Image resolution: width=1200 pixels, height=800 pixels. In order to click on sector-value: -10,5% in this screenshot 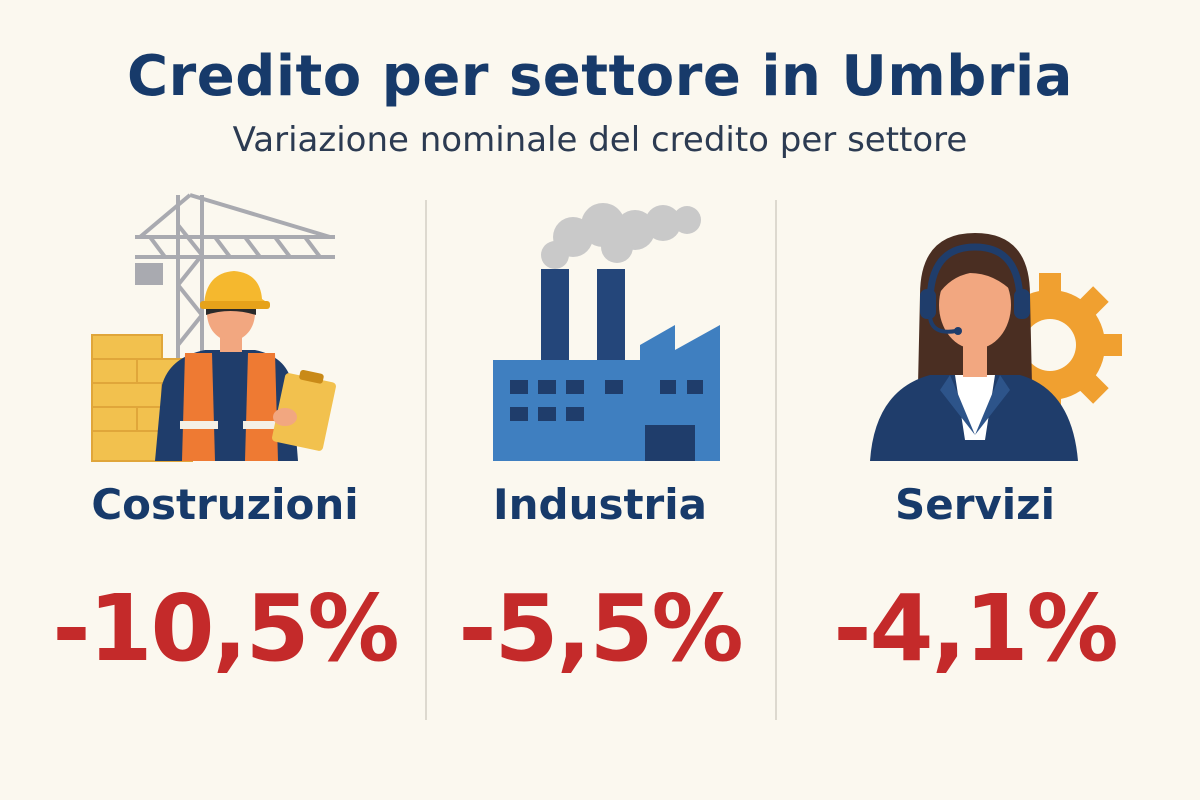, I will do `click(225, 628)`.